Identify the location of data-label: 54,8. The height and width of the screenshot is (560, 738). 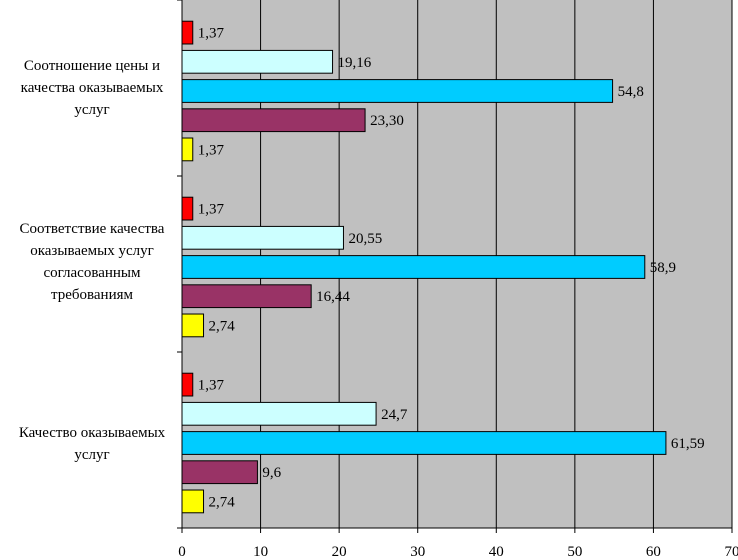
(631, 92).